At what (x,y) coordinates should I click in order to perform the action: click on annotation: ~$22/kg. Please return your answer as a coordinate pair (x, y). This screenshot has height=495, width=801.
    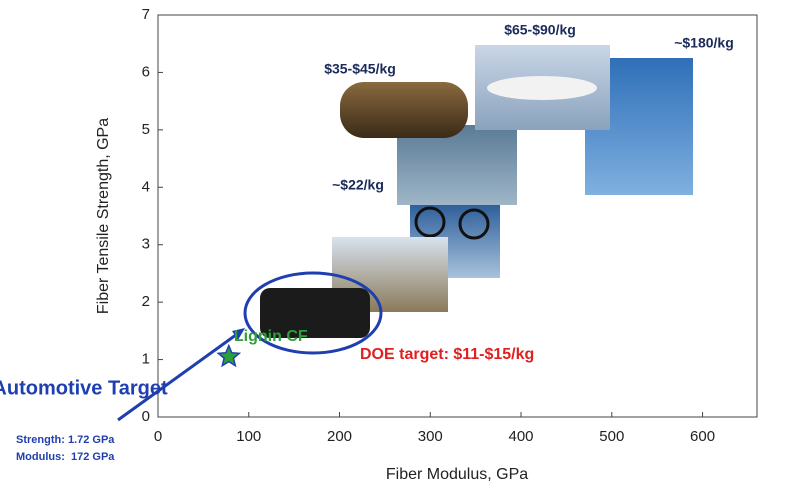
    Looking at the image, I should click on (358, 185).